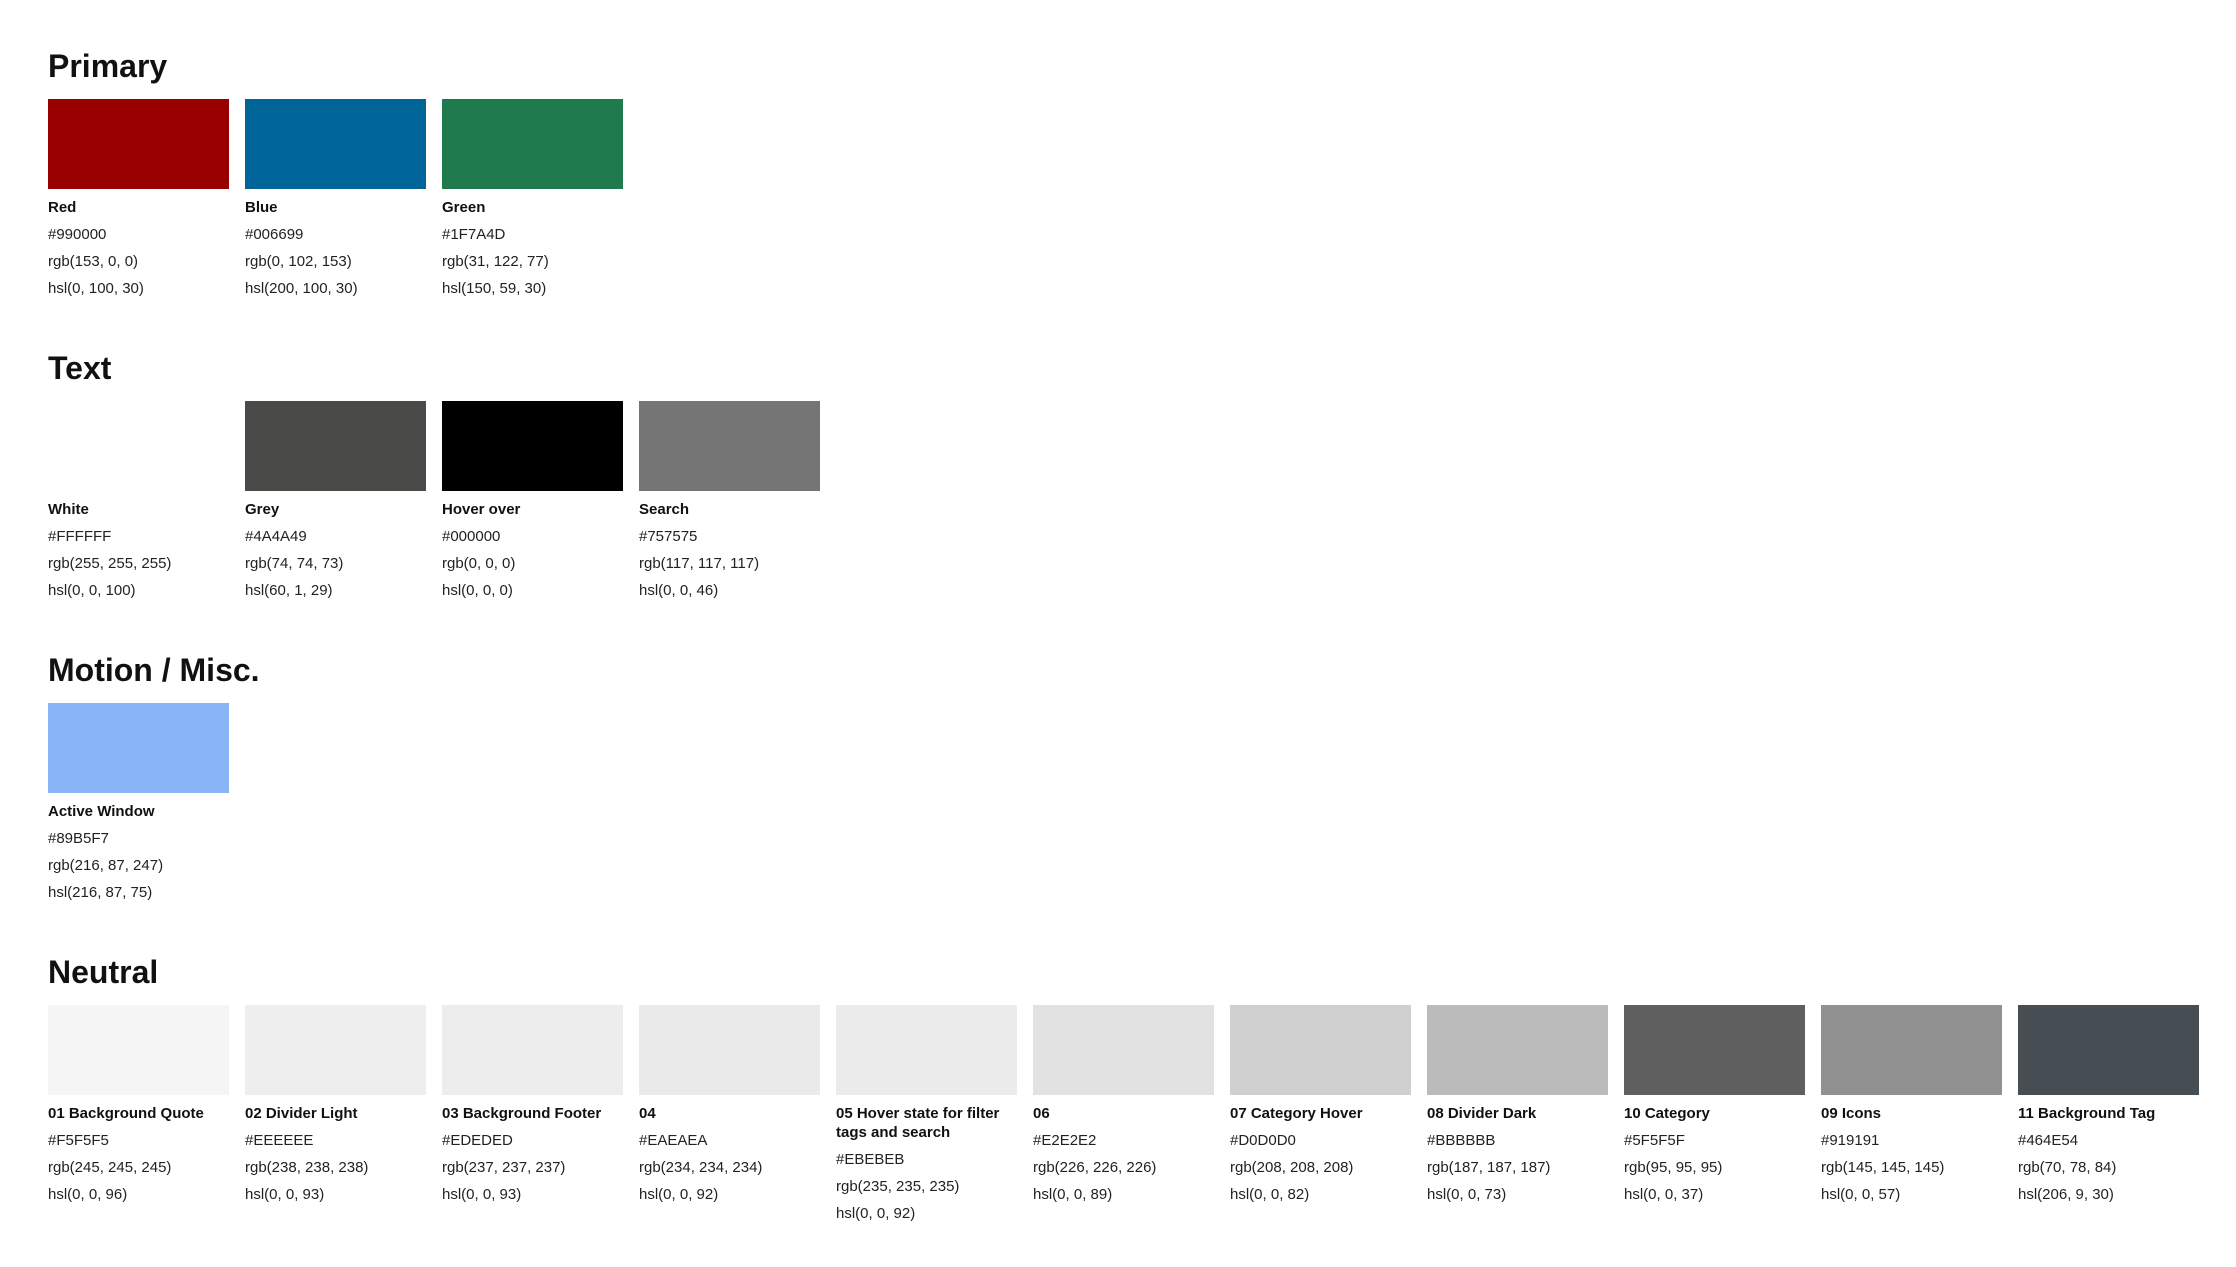 The width and height of the screenshot is (2236, 1267). Describe the element at coordinates (96, 288) in the screenshot. I see `swatch-hsl: hsl(0, 100, 30)` at that location.